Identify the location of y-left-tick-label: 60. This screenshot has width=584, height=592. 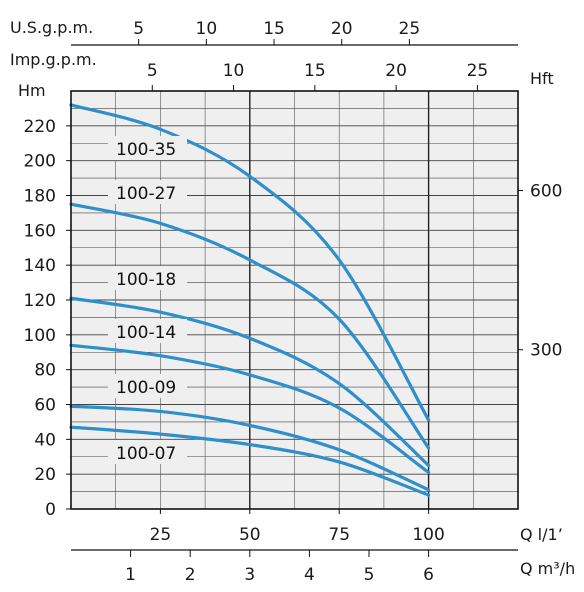
(45, 406).